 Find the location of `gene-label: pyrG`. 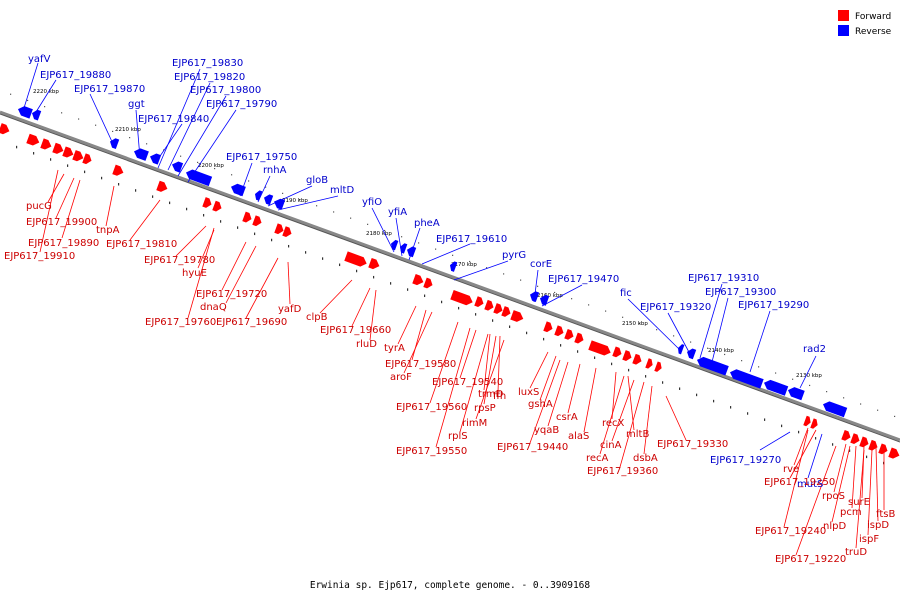

gene-label: pyrG is located at coordinates (514, 255).